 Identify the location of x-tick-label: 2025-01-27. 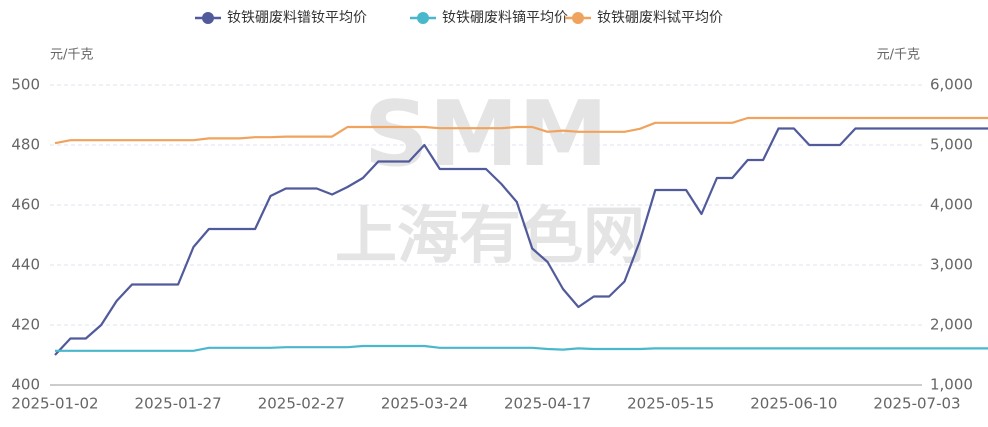
(178, 404).